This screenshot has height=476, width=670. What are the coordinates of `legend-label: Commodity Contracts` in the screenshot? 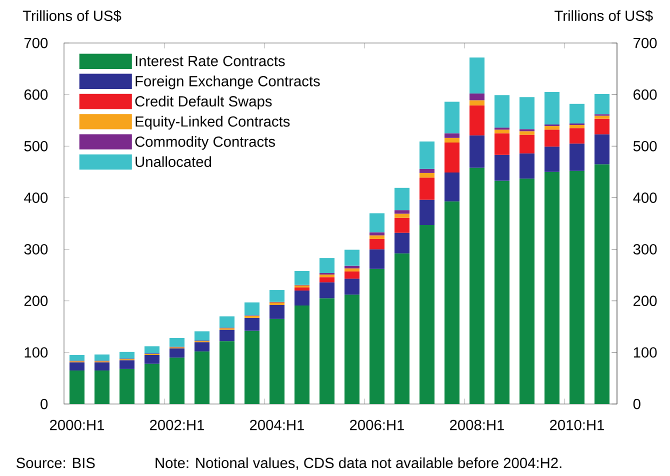 It's located at (205, 143).